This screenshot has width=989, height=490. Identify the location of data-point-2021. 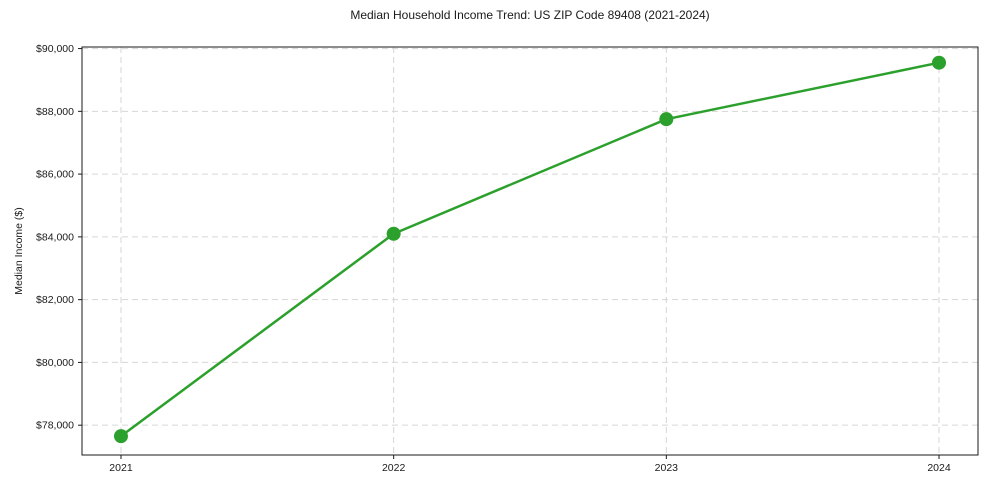
(120, 436).